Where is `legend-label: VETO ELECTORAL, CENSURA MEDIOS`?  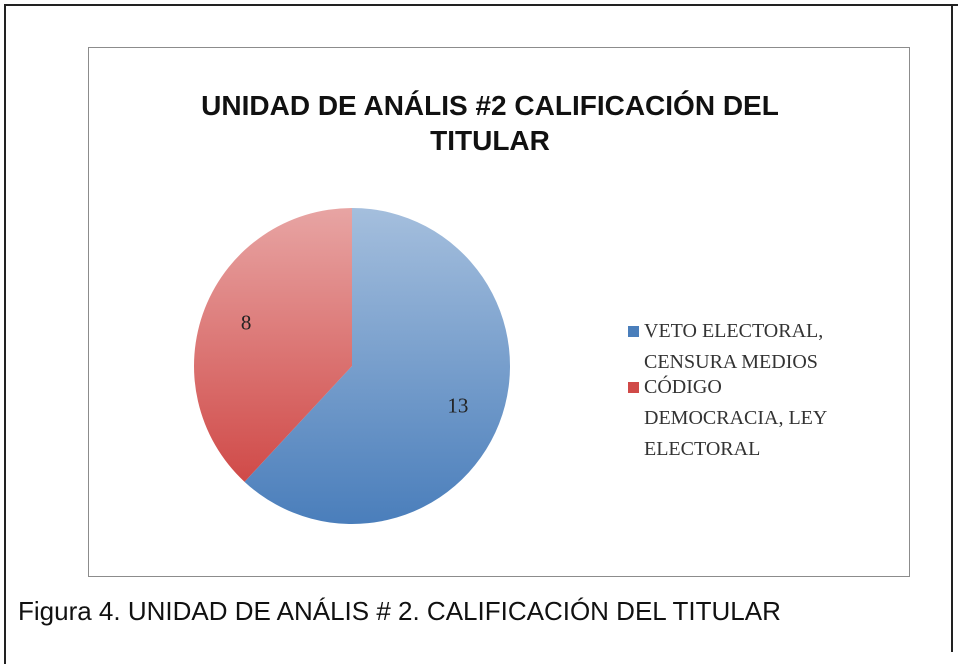
legend-label: VETO ELECTORAL, CENSURA MEDIOS is located at coordinates (734, 346).